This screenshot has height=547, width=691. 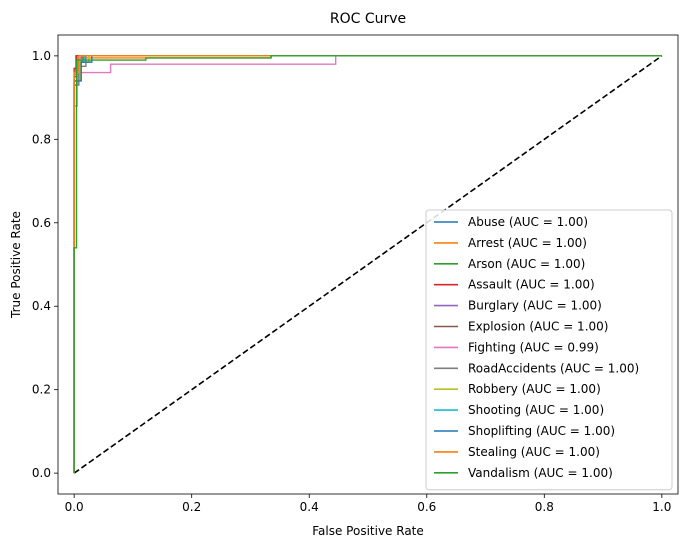 What do you see at coordinates (528, 222) in the screenshot?
I see `legend-entry-label: Abuse (AUC = 1.00)` at bounding box center [528, 222].